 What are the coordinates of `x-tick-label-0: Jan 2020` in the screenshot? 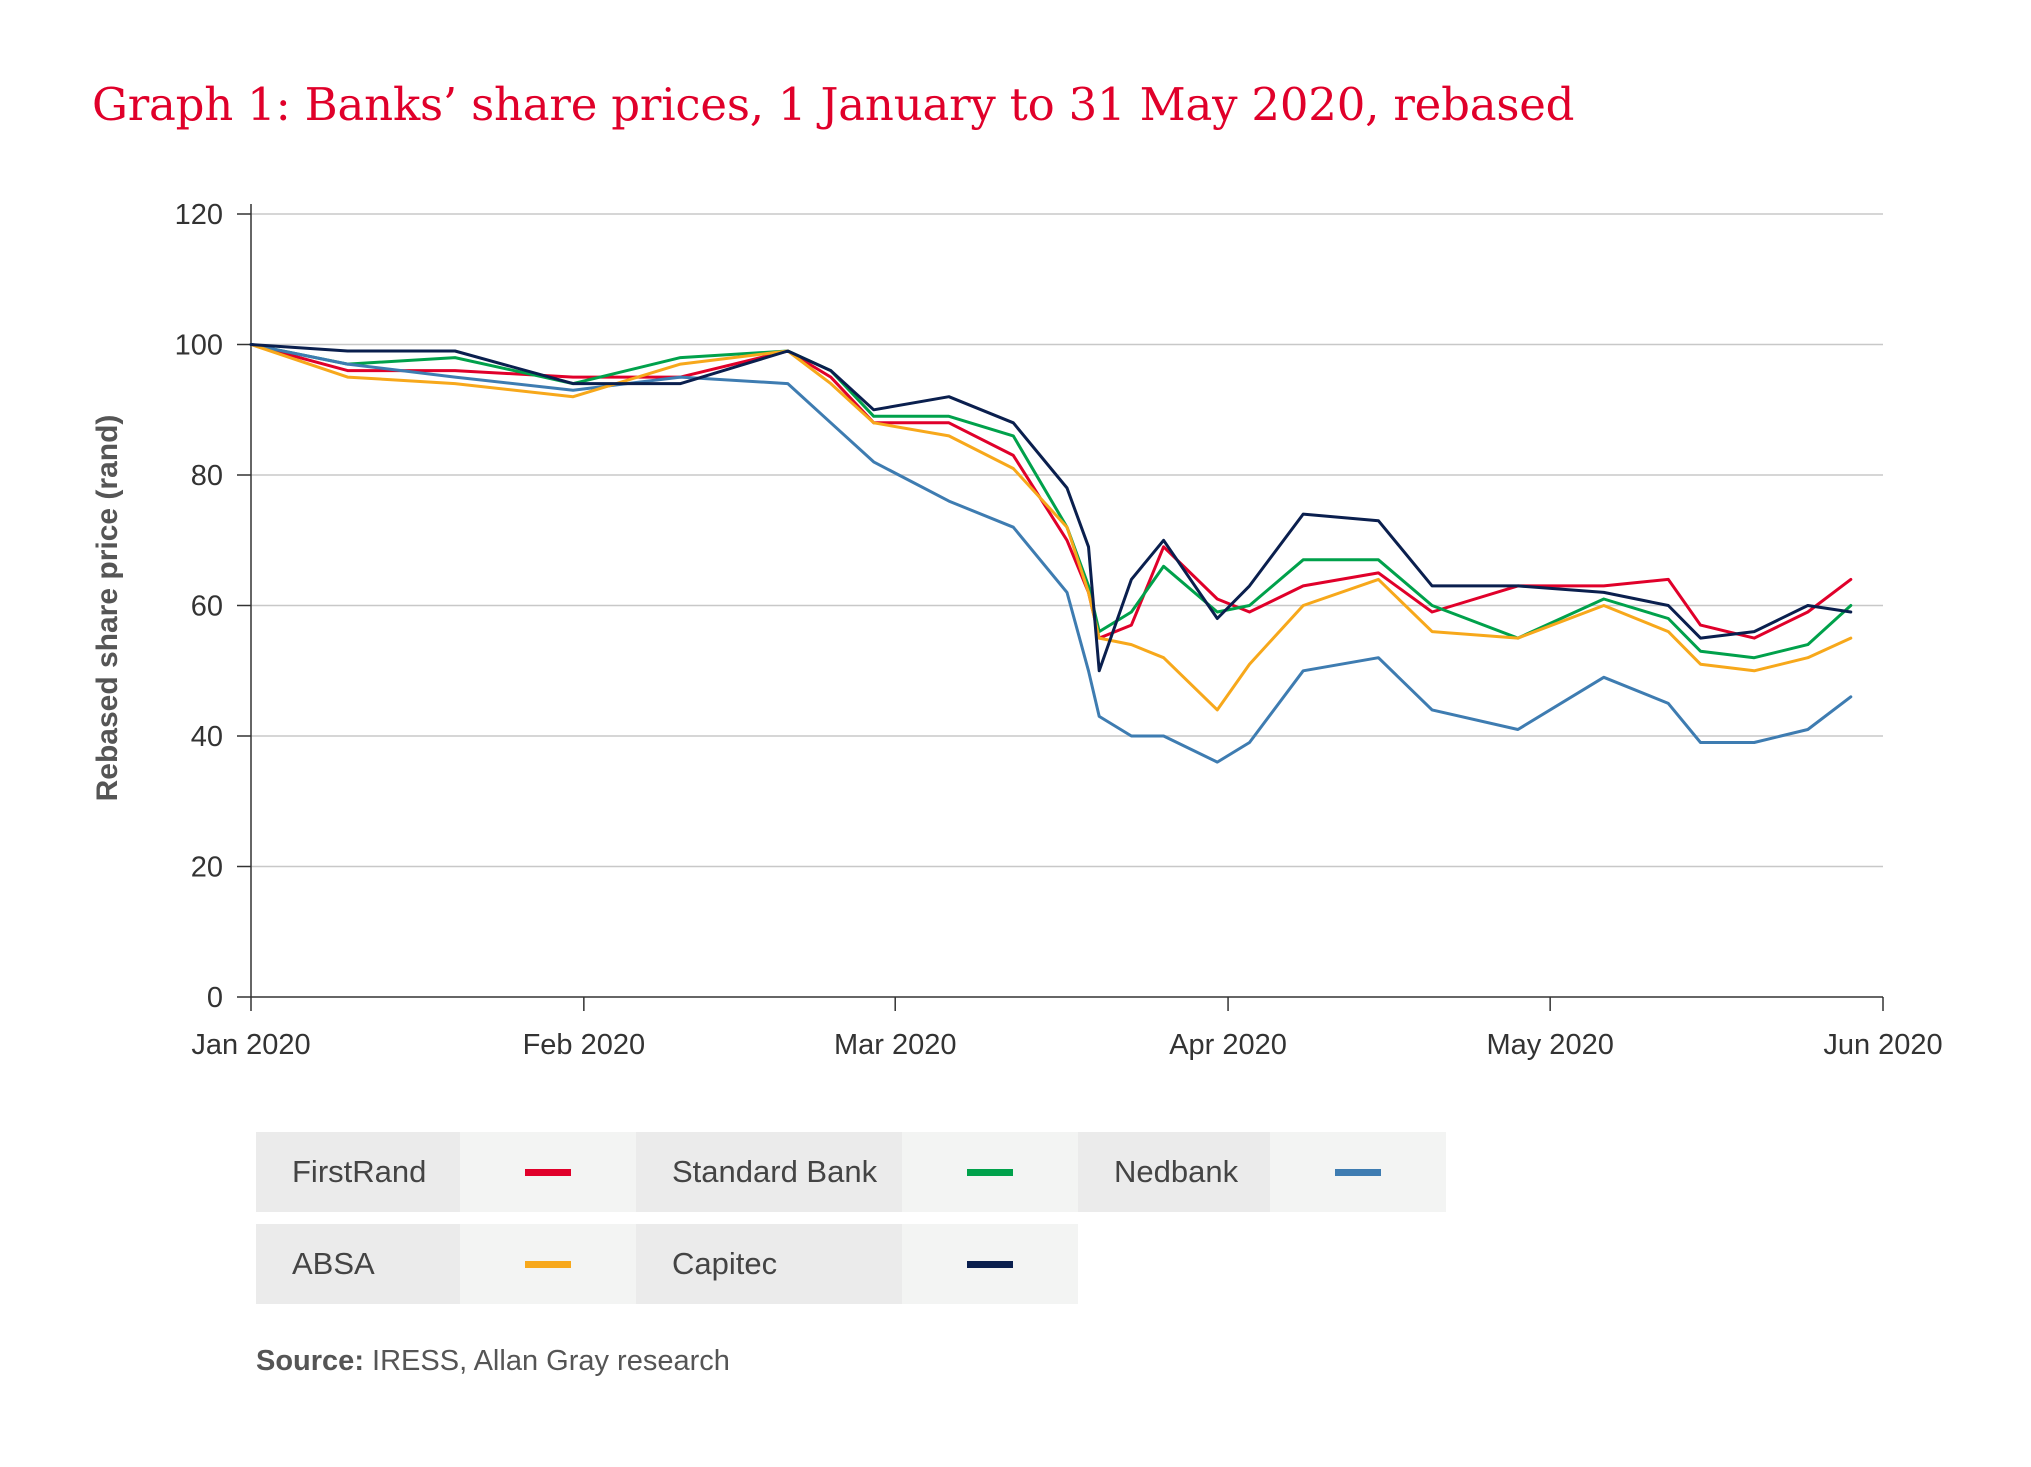 It's located at (250, 1045).